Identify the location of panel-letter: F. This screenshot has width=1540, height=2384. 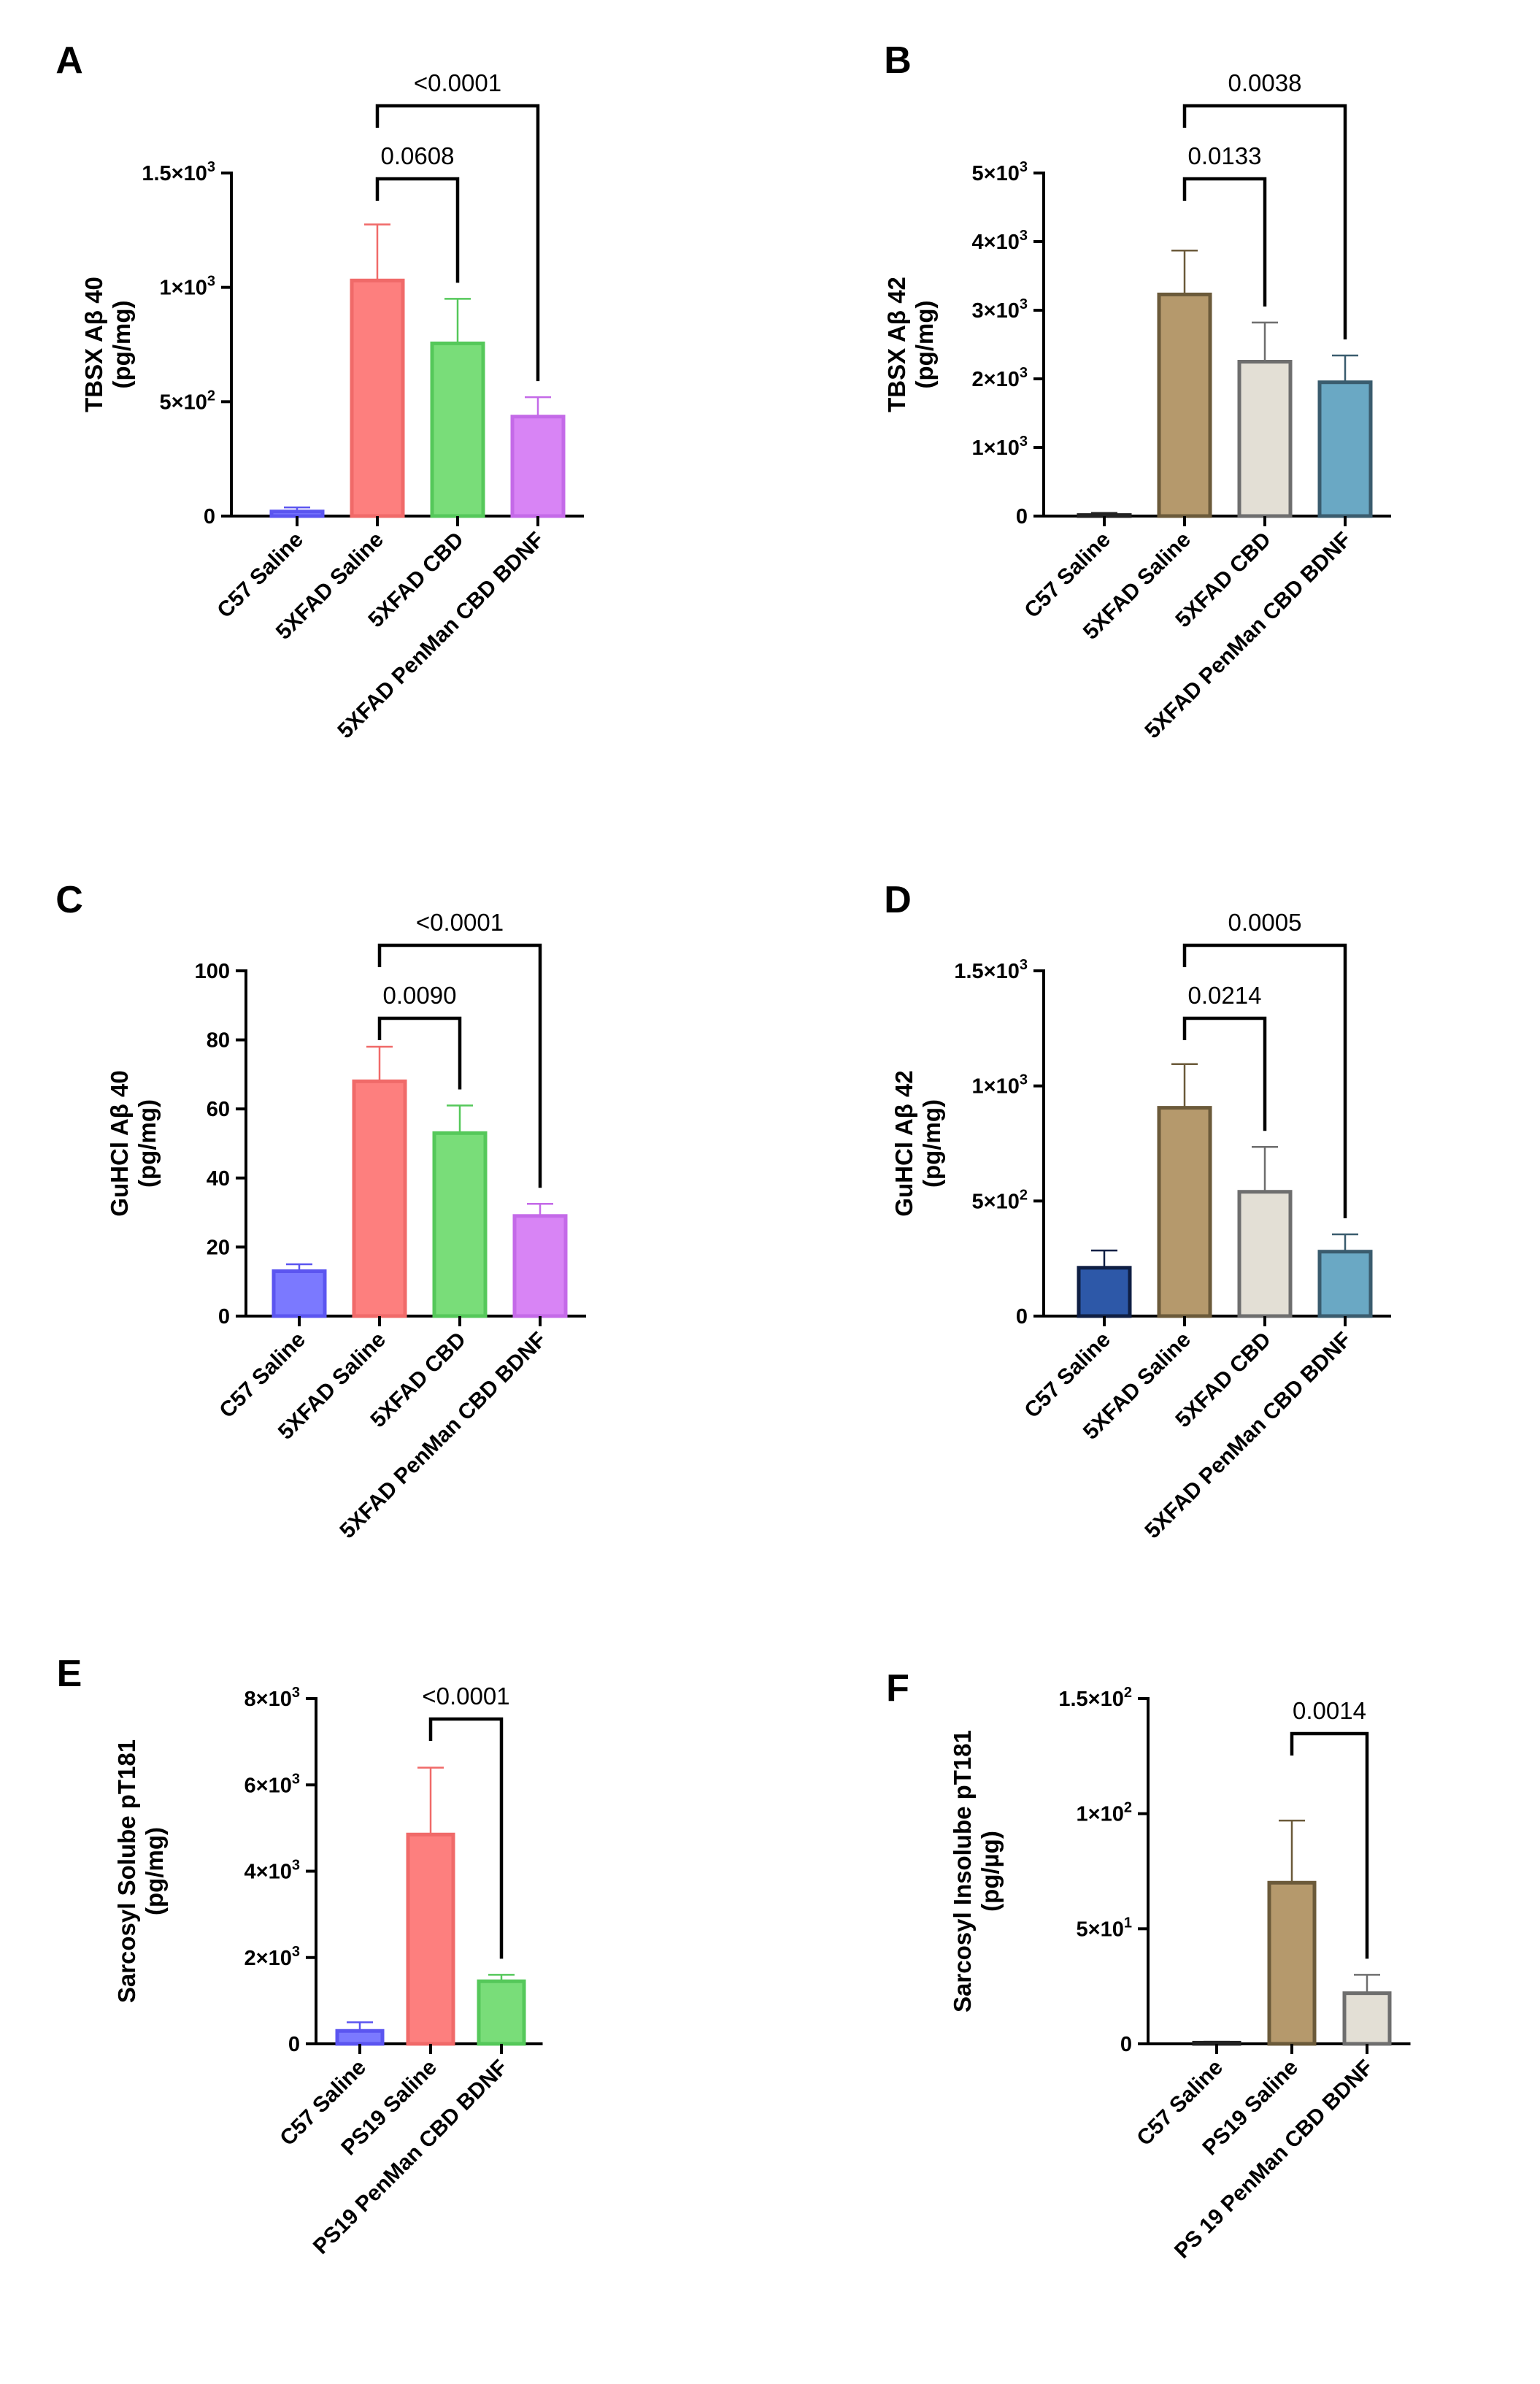
(897, 1688).